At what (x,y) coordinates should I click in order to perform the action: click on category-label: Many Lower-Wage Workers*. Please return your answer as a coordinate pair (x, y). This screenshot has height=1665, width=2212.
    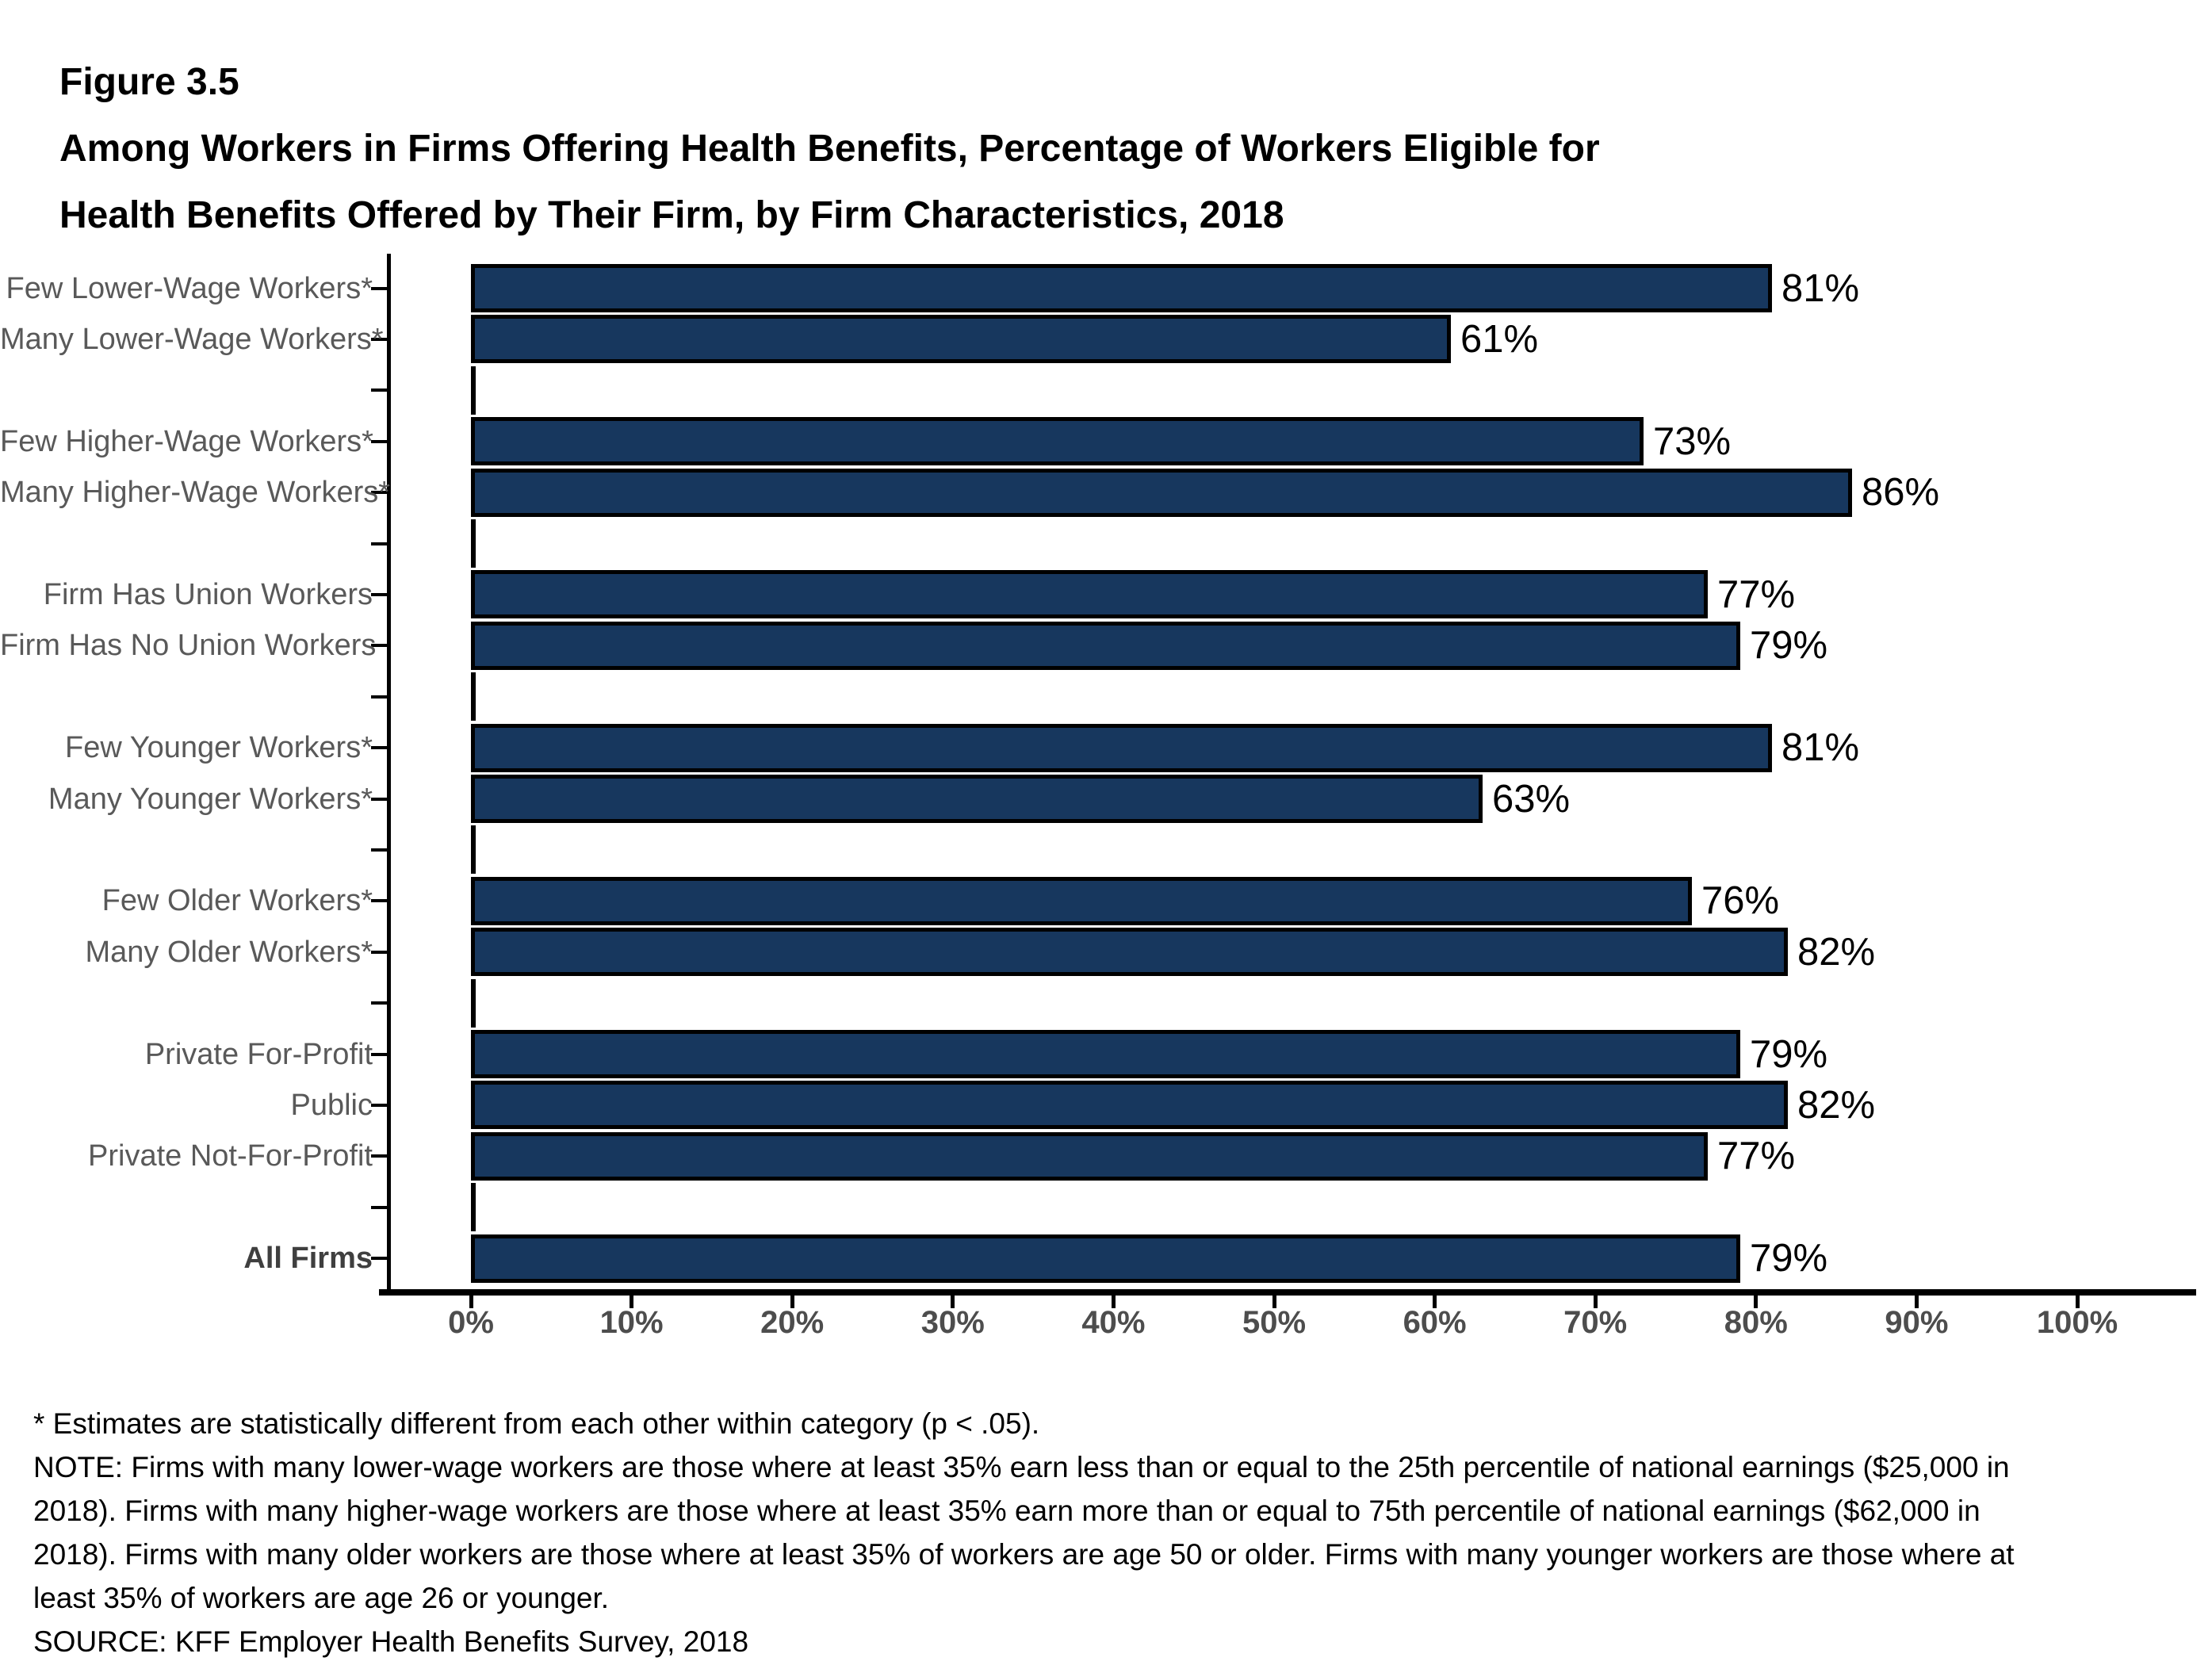
    Looking at the image, I should click on (192, 339).